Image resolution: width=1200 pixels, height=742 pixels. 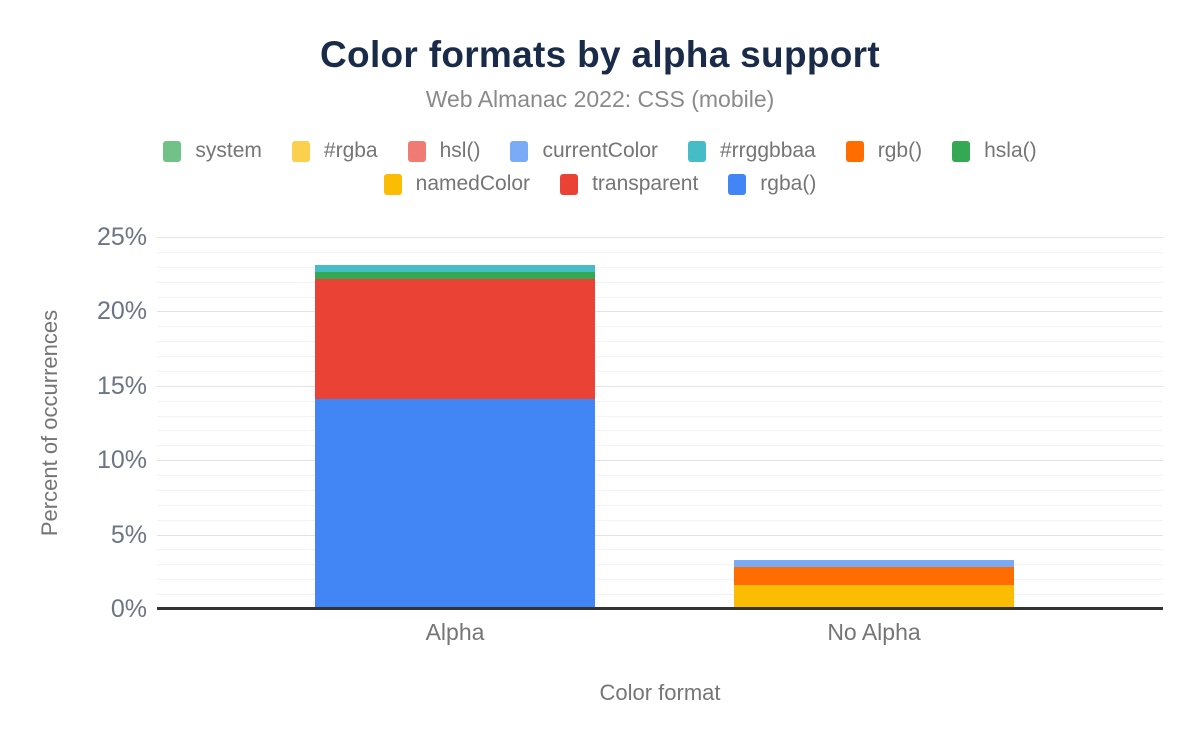 What do you see at coordinates (788, 183) in the screenshot?
I see `legend-label: rgba()` at bounding box center [788, 183].